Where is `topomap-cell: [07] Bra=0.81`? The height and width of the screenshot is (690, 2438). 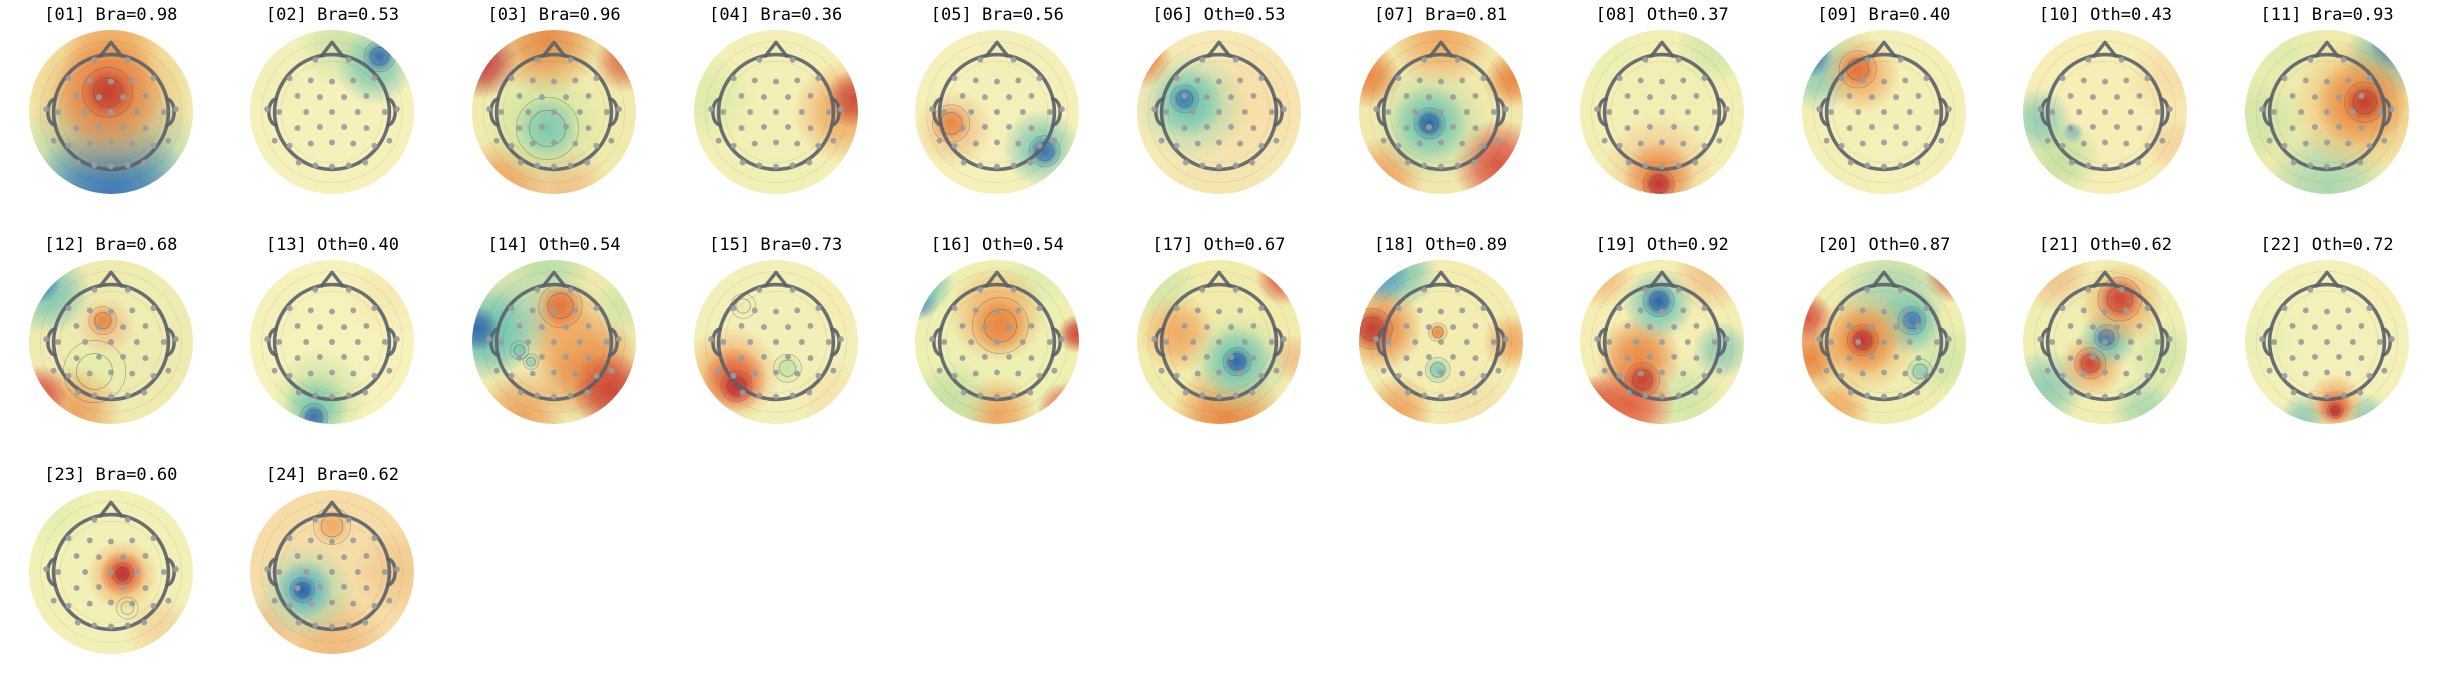 topomap-cell: [07] Bra=0.81 is located at coordinates (1441, 115).